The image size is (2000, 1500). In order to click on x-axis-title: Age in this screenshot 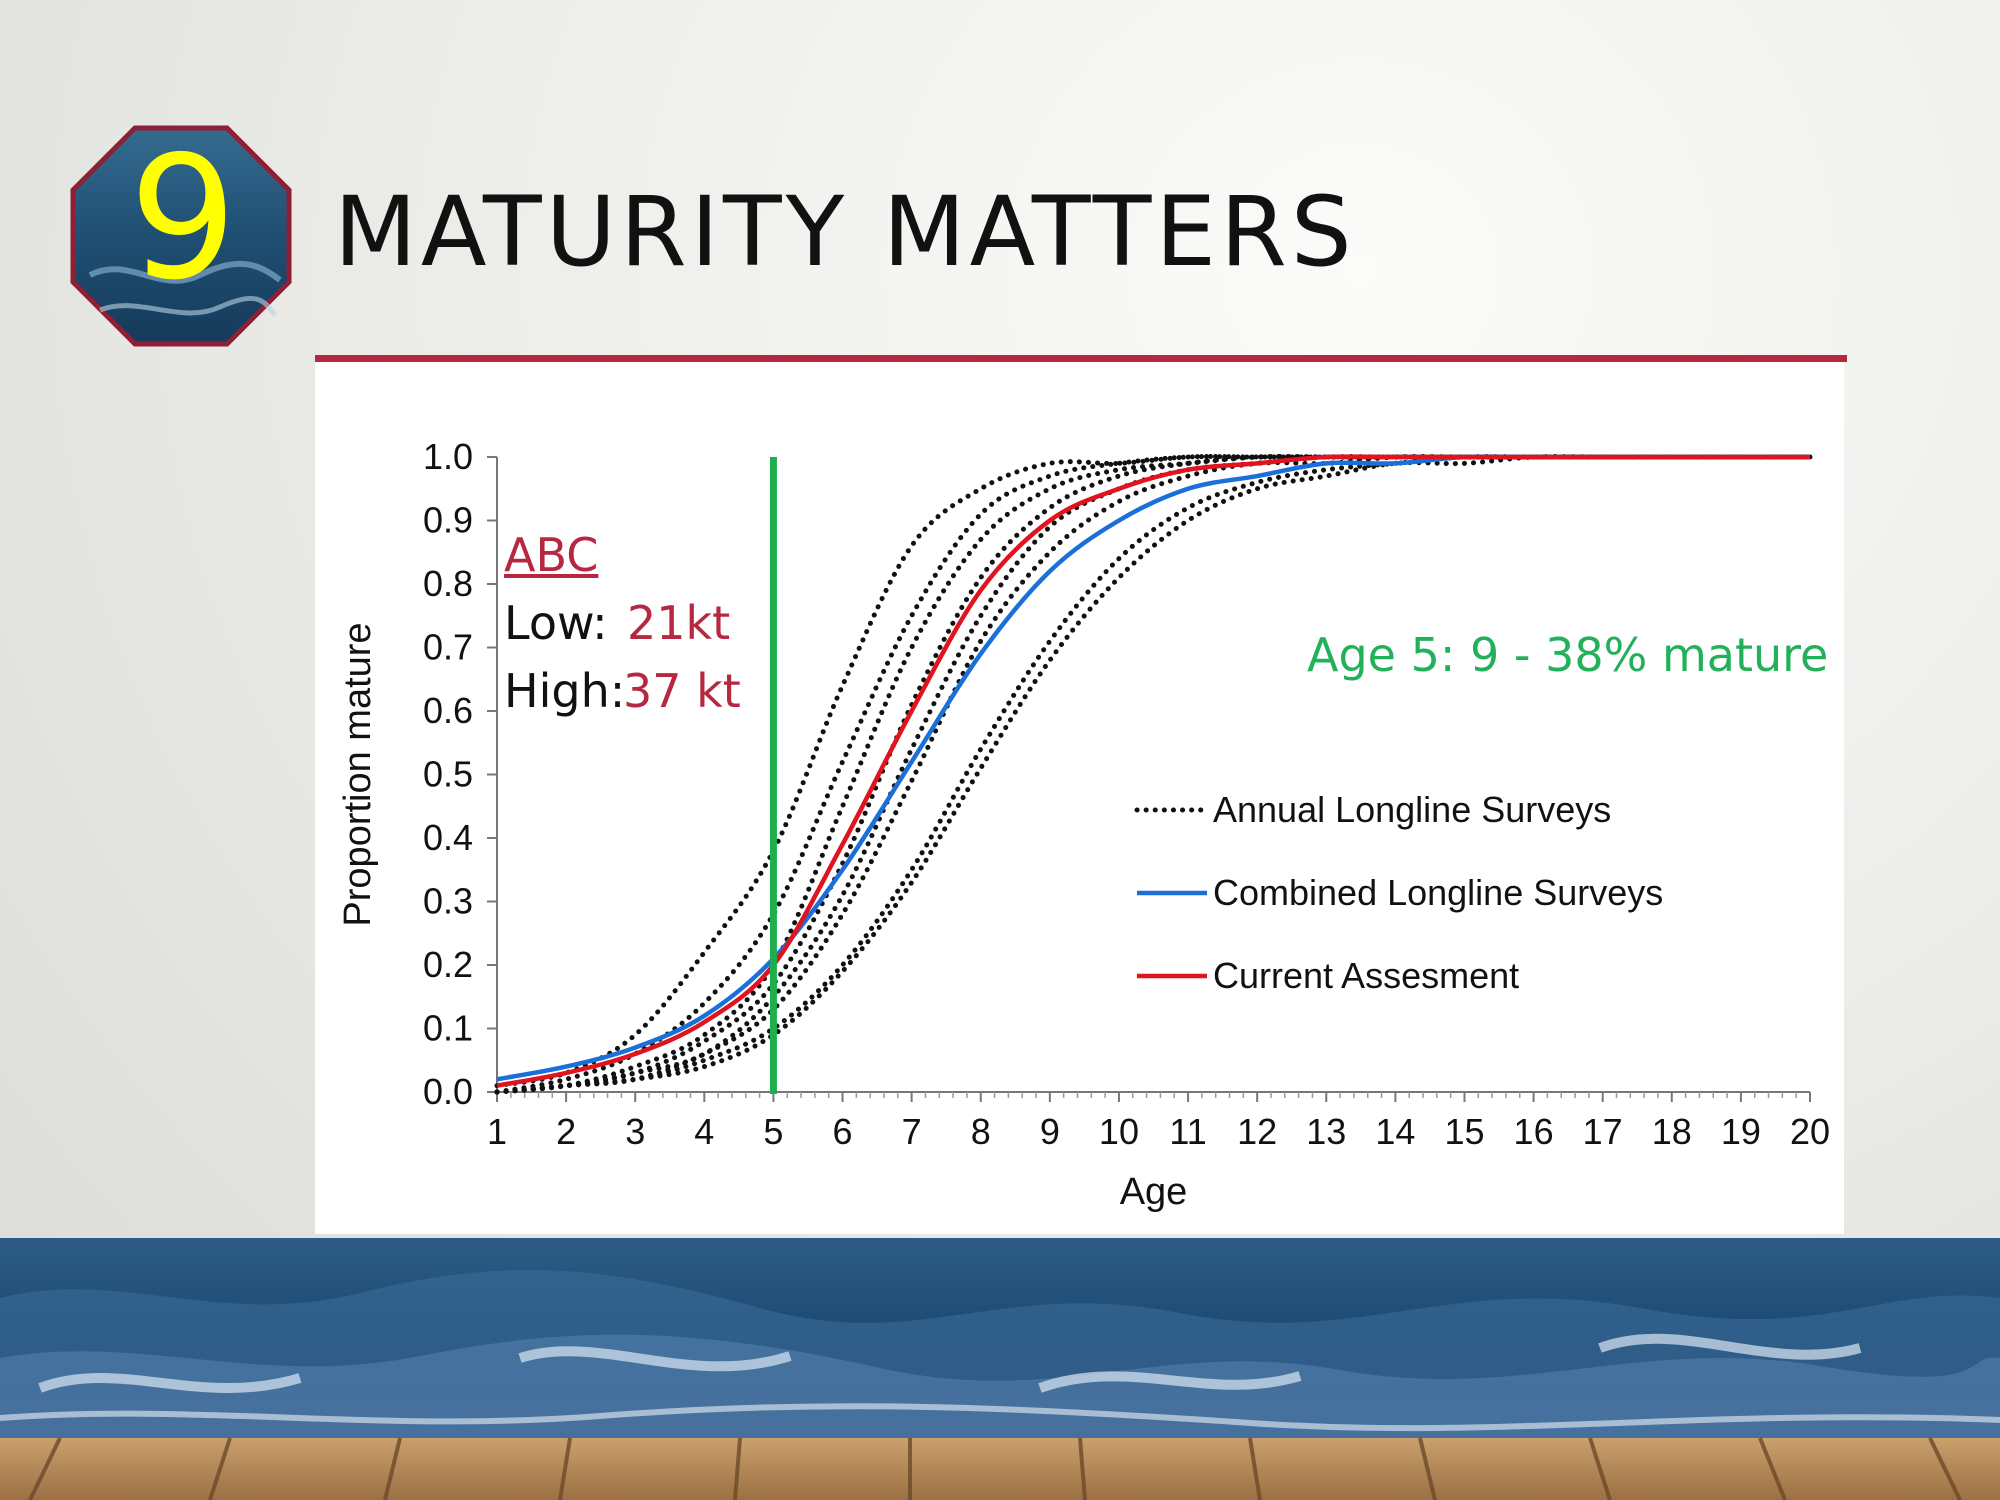, I will do `click(1154, 1192)`.